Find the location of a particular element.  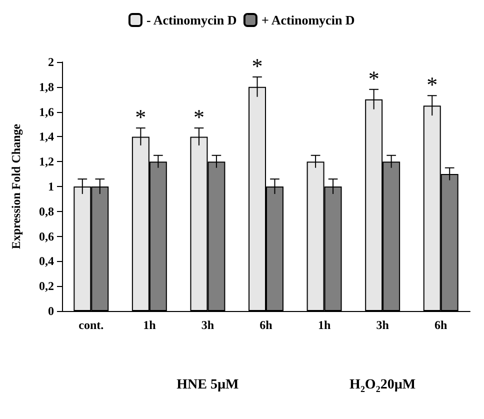

y-tick-label: 0,2 is located at coordinates (46, 286).